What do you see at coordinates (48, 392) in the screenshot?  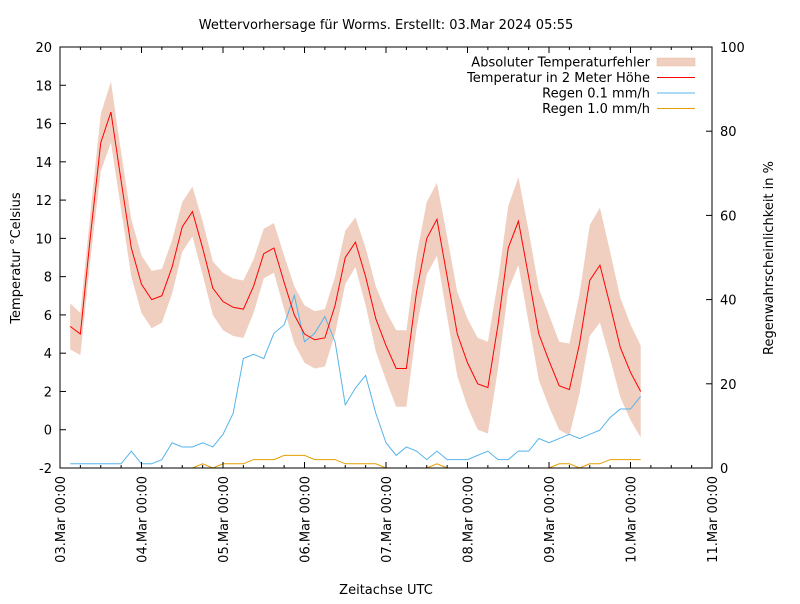 I see `y-tick-label: 2` at bounding box center [48, 392].